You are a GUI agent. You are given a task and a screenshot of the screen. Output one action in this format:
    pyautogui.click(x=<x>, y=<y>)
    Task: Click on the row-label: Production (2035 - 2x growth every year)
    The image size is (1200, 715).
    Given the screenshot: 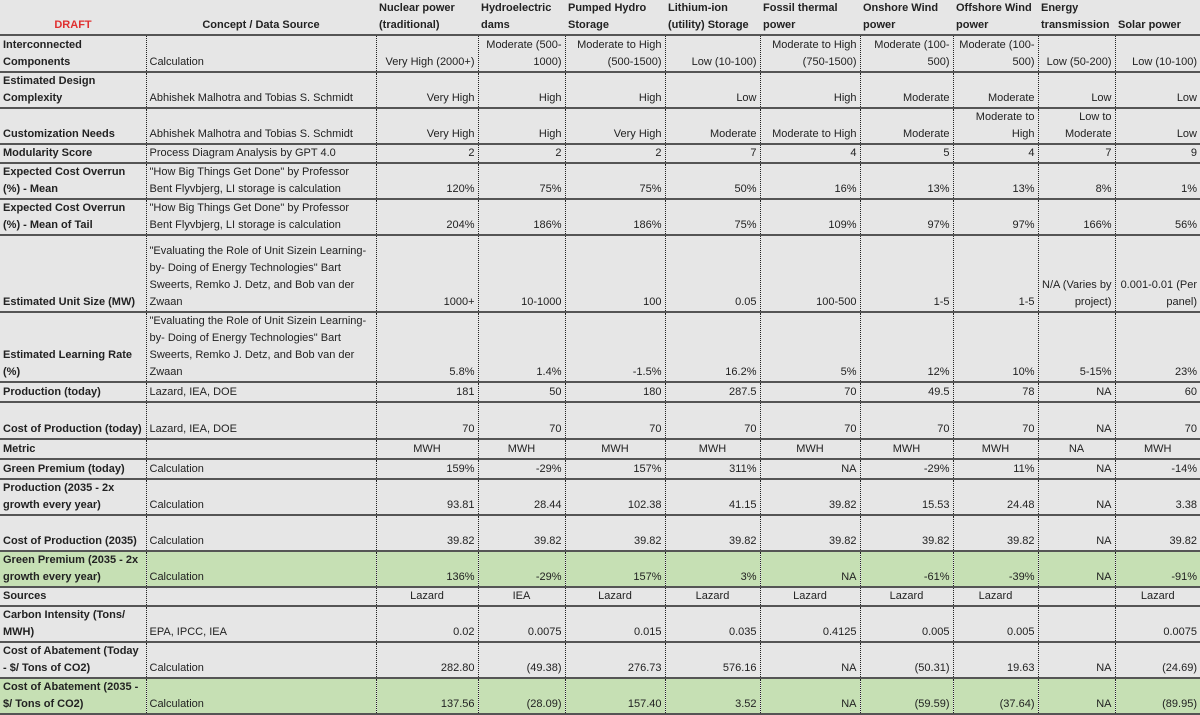 What is the action you would take?
    pyautogui.click(x=73, y=497)
    